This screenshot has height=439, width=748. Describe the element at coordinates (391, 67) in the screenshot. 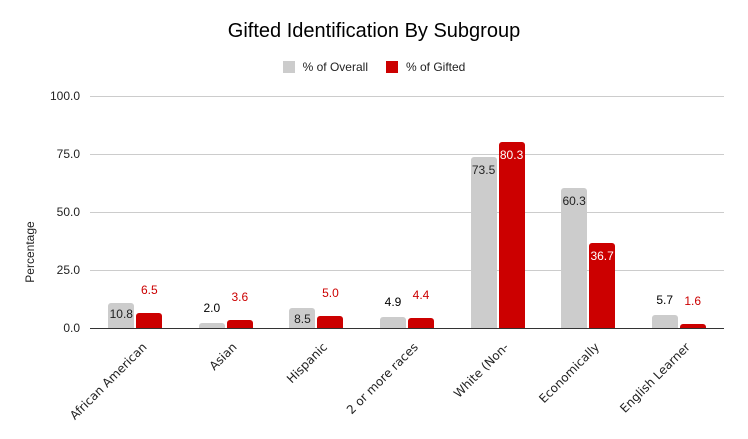

I see `legend-swatch-gifted` at that location.